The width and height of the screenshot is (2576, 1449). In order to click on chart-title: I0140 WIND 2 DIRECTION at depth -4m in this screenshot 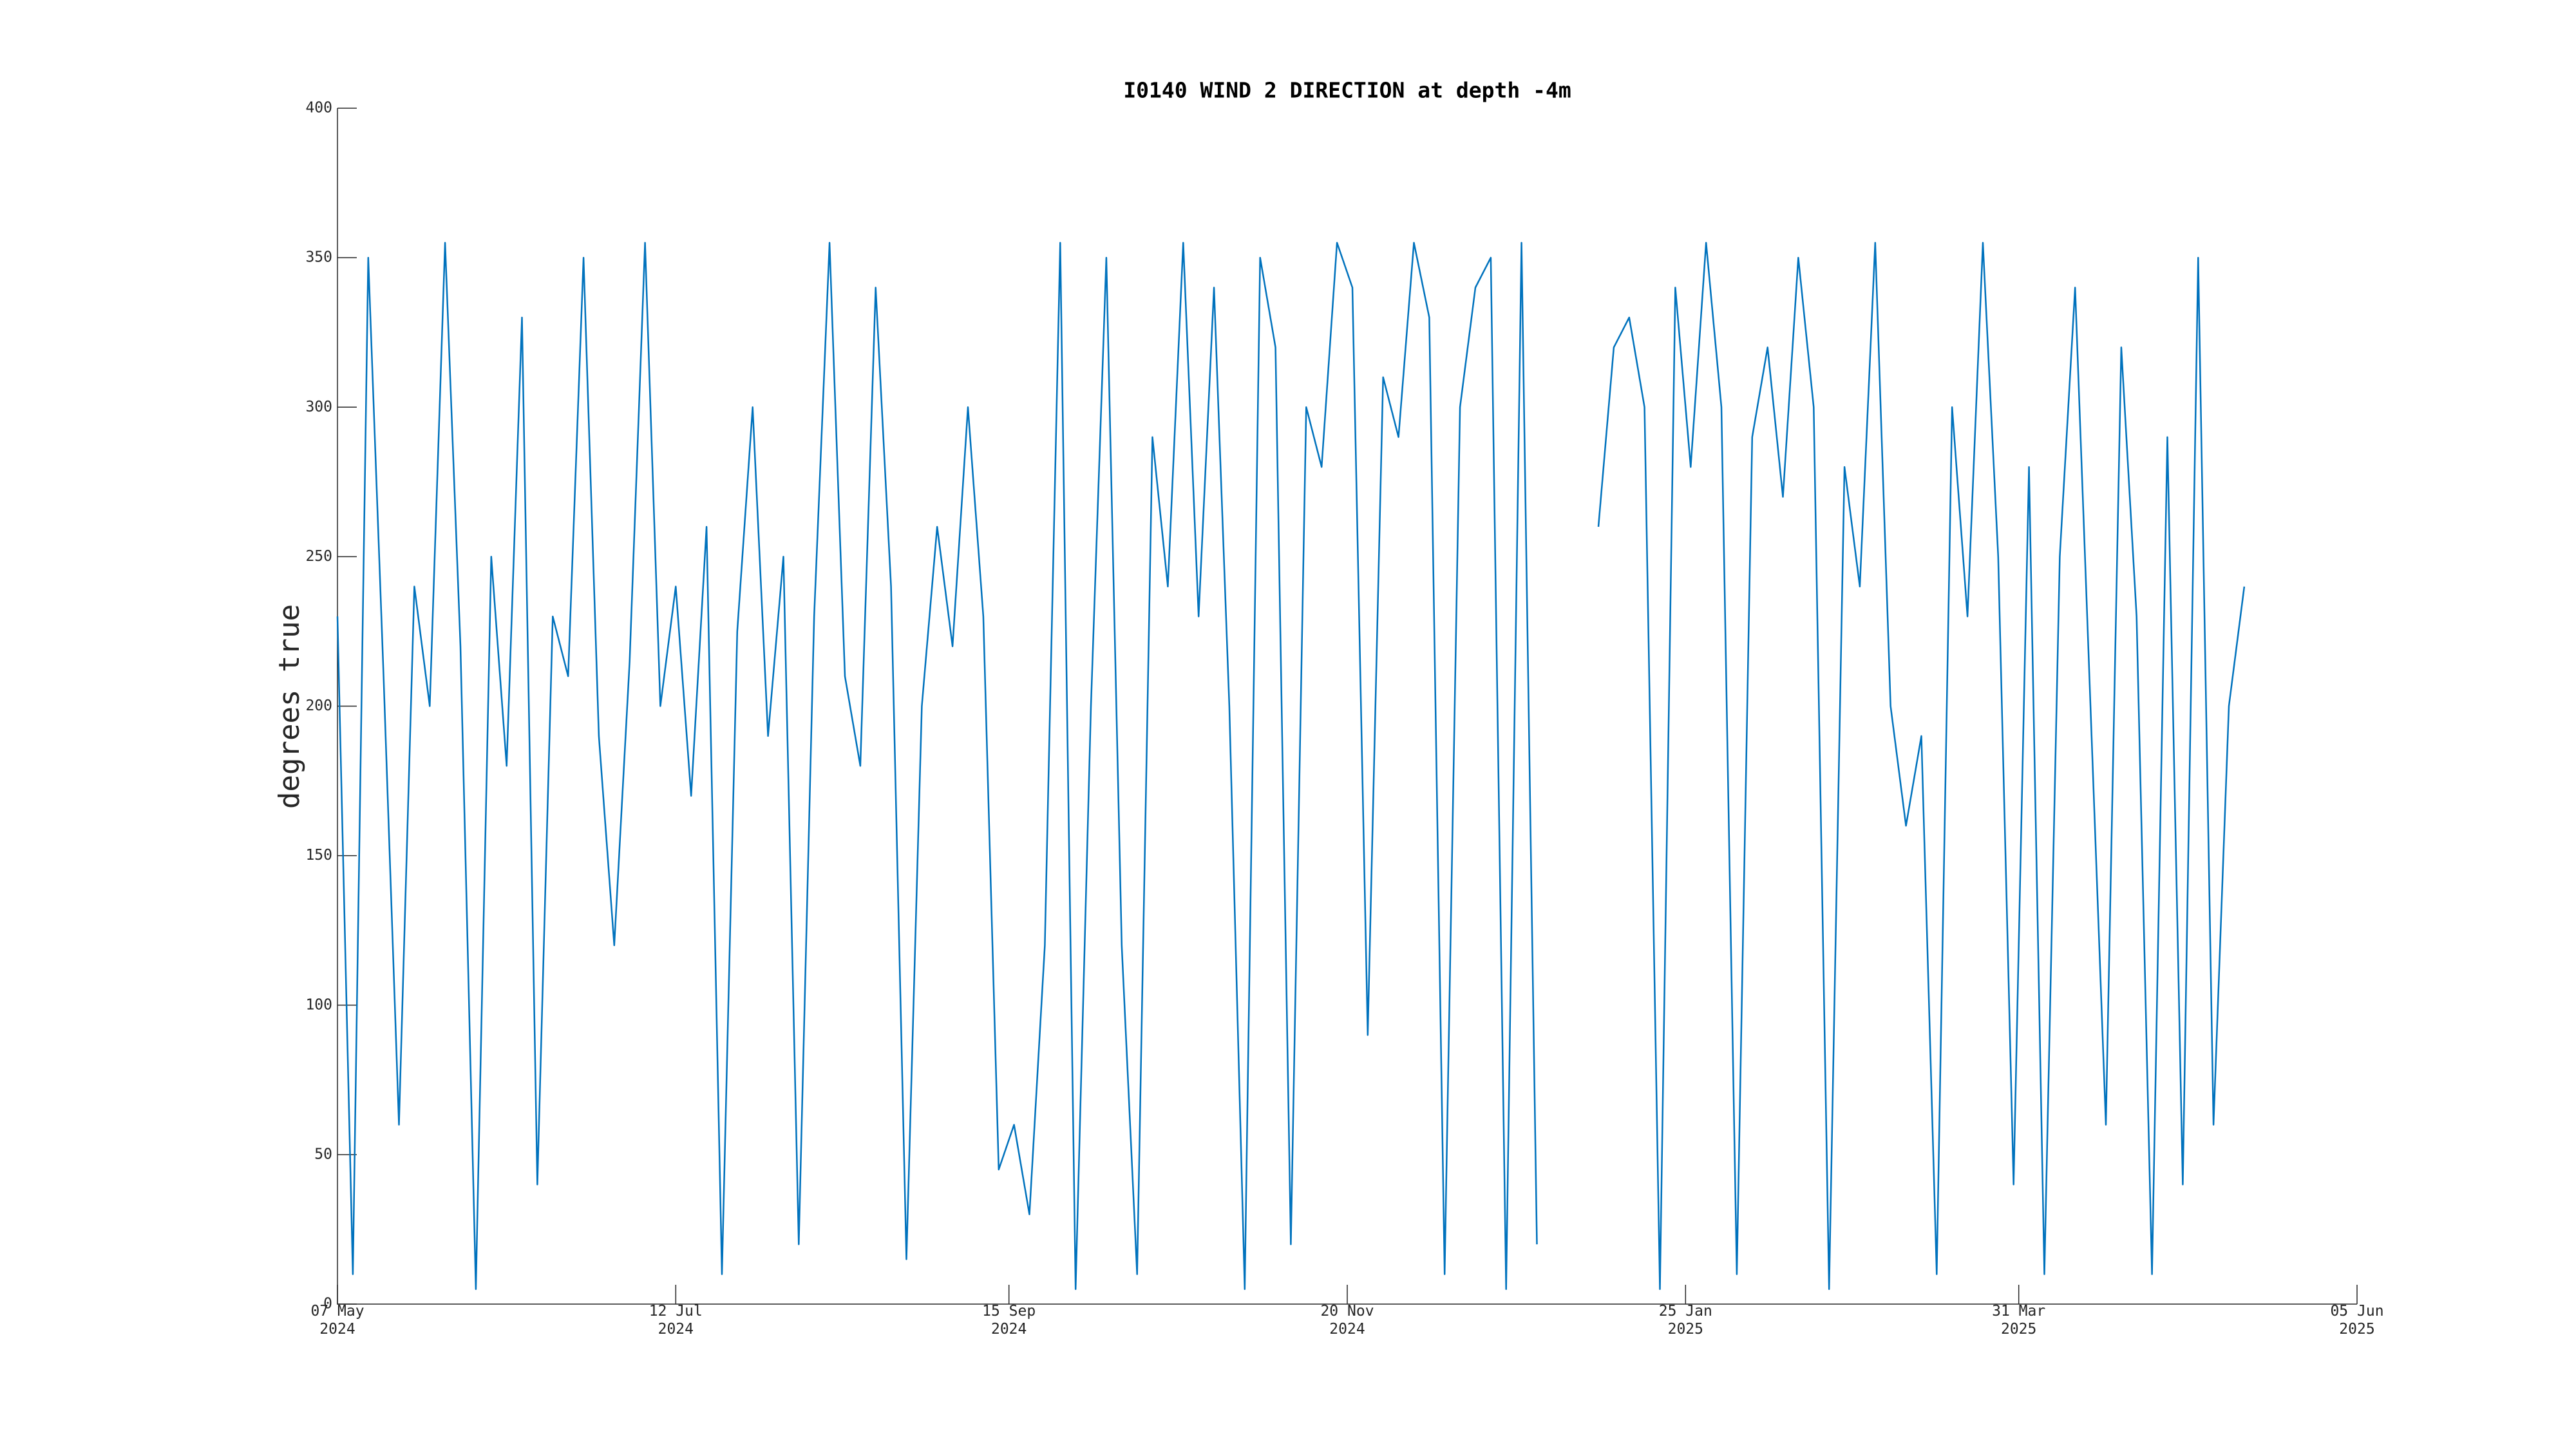, I will do `click(1347, 91)`.